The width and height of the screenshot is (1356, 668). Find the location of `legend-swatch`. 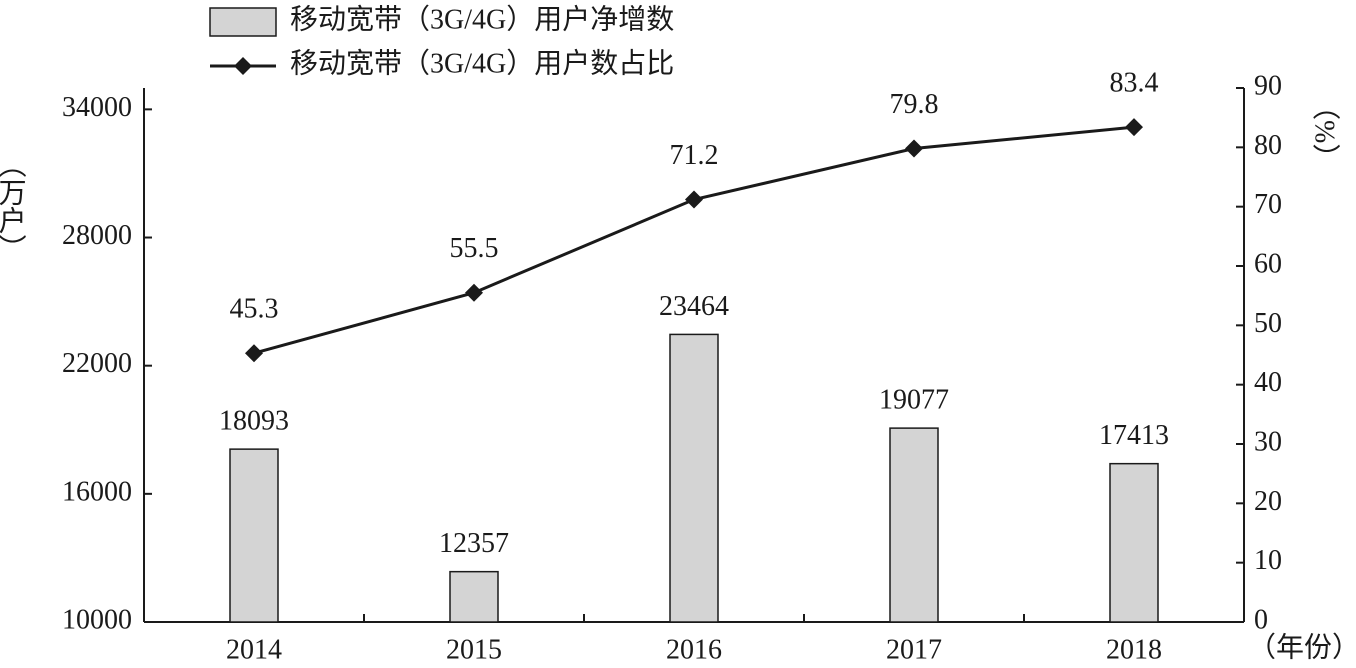

legend-swatch is located at coordinates (243, 22).